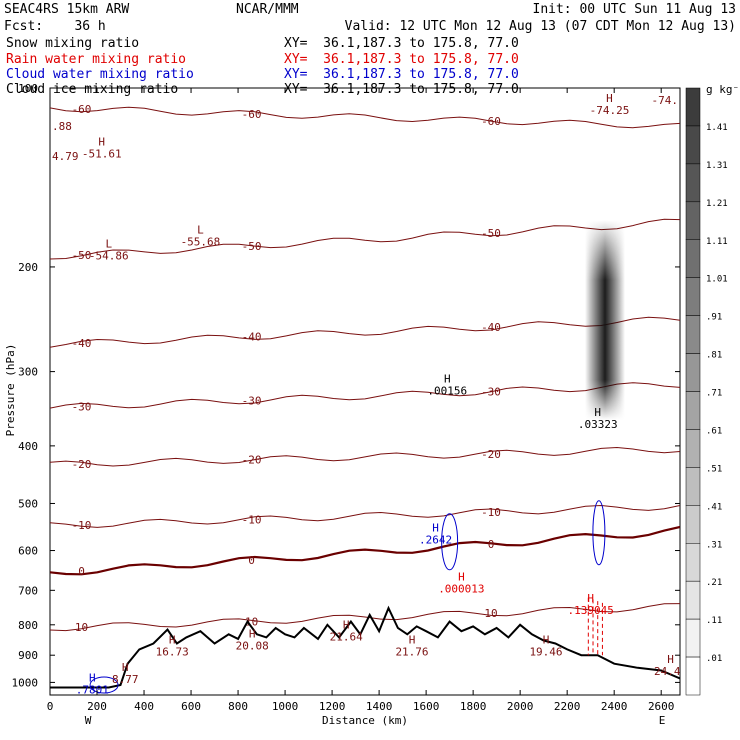 The width and height of the screenshot is (740, 740). What do you see at coordinates (401, 43) in the screenshot?
I see `field-xy-snow: XY= 36.1,187.3 to 175.8, 77.0` at bounding box center [401, 43].